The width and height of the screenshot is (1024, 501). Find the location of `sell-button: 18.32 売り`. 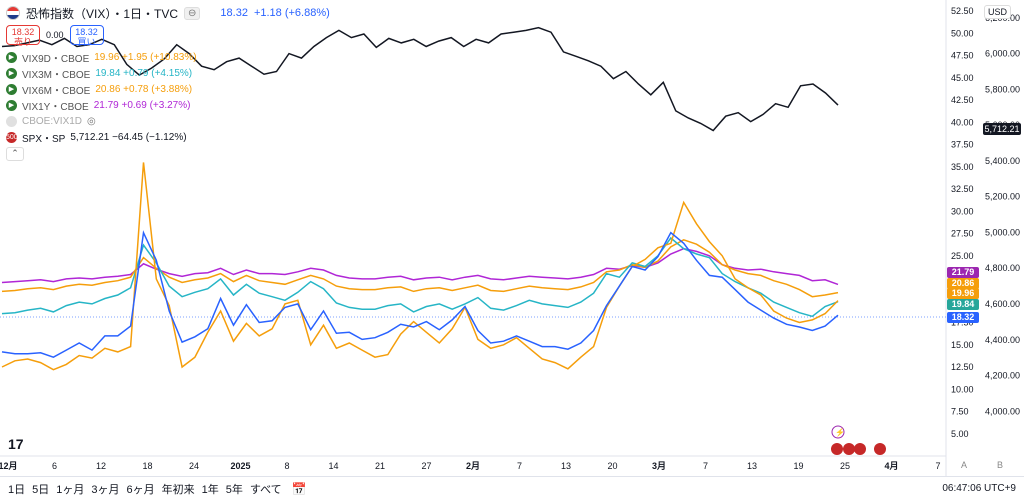

sell-button: 18.32 売り is located at coordinates (23, 36).